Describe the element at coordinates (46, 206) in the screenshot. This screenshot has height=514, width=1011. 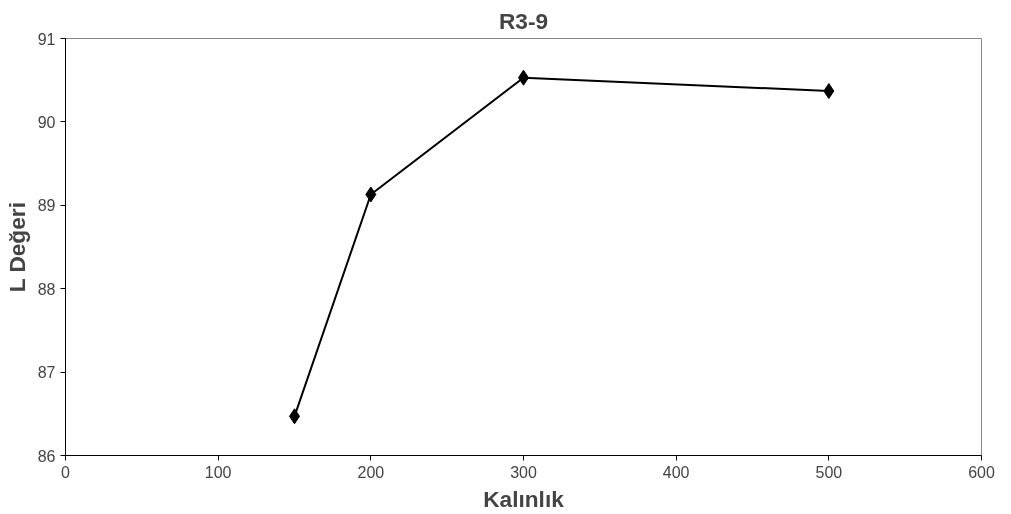
I see `y-tick-label: 89` at that location.